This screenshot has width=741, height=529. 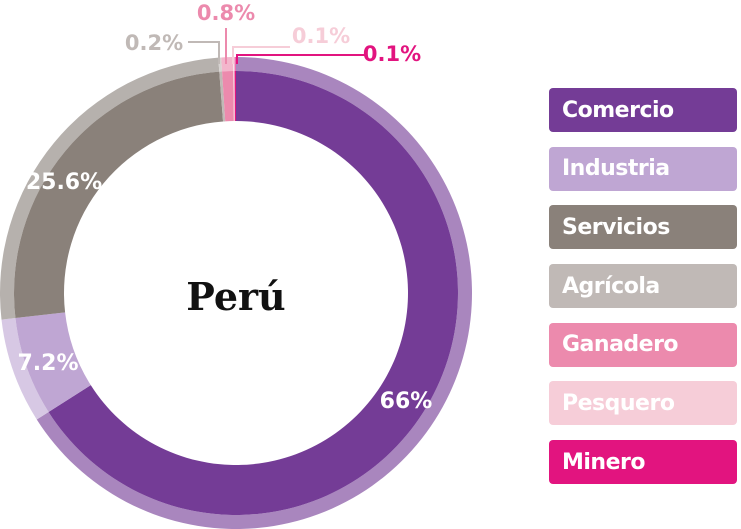 What do you see at coordinates (616, 227) in the screenshot?
I see `legend-label: Servicios` at bounding box center [616, 227].